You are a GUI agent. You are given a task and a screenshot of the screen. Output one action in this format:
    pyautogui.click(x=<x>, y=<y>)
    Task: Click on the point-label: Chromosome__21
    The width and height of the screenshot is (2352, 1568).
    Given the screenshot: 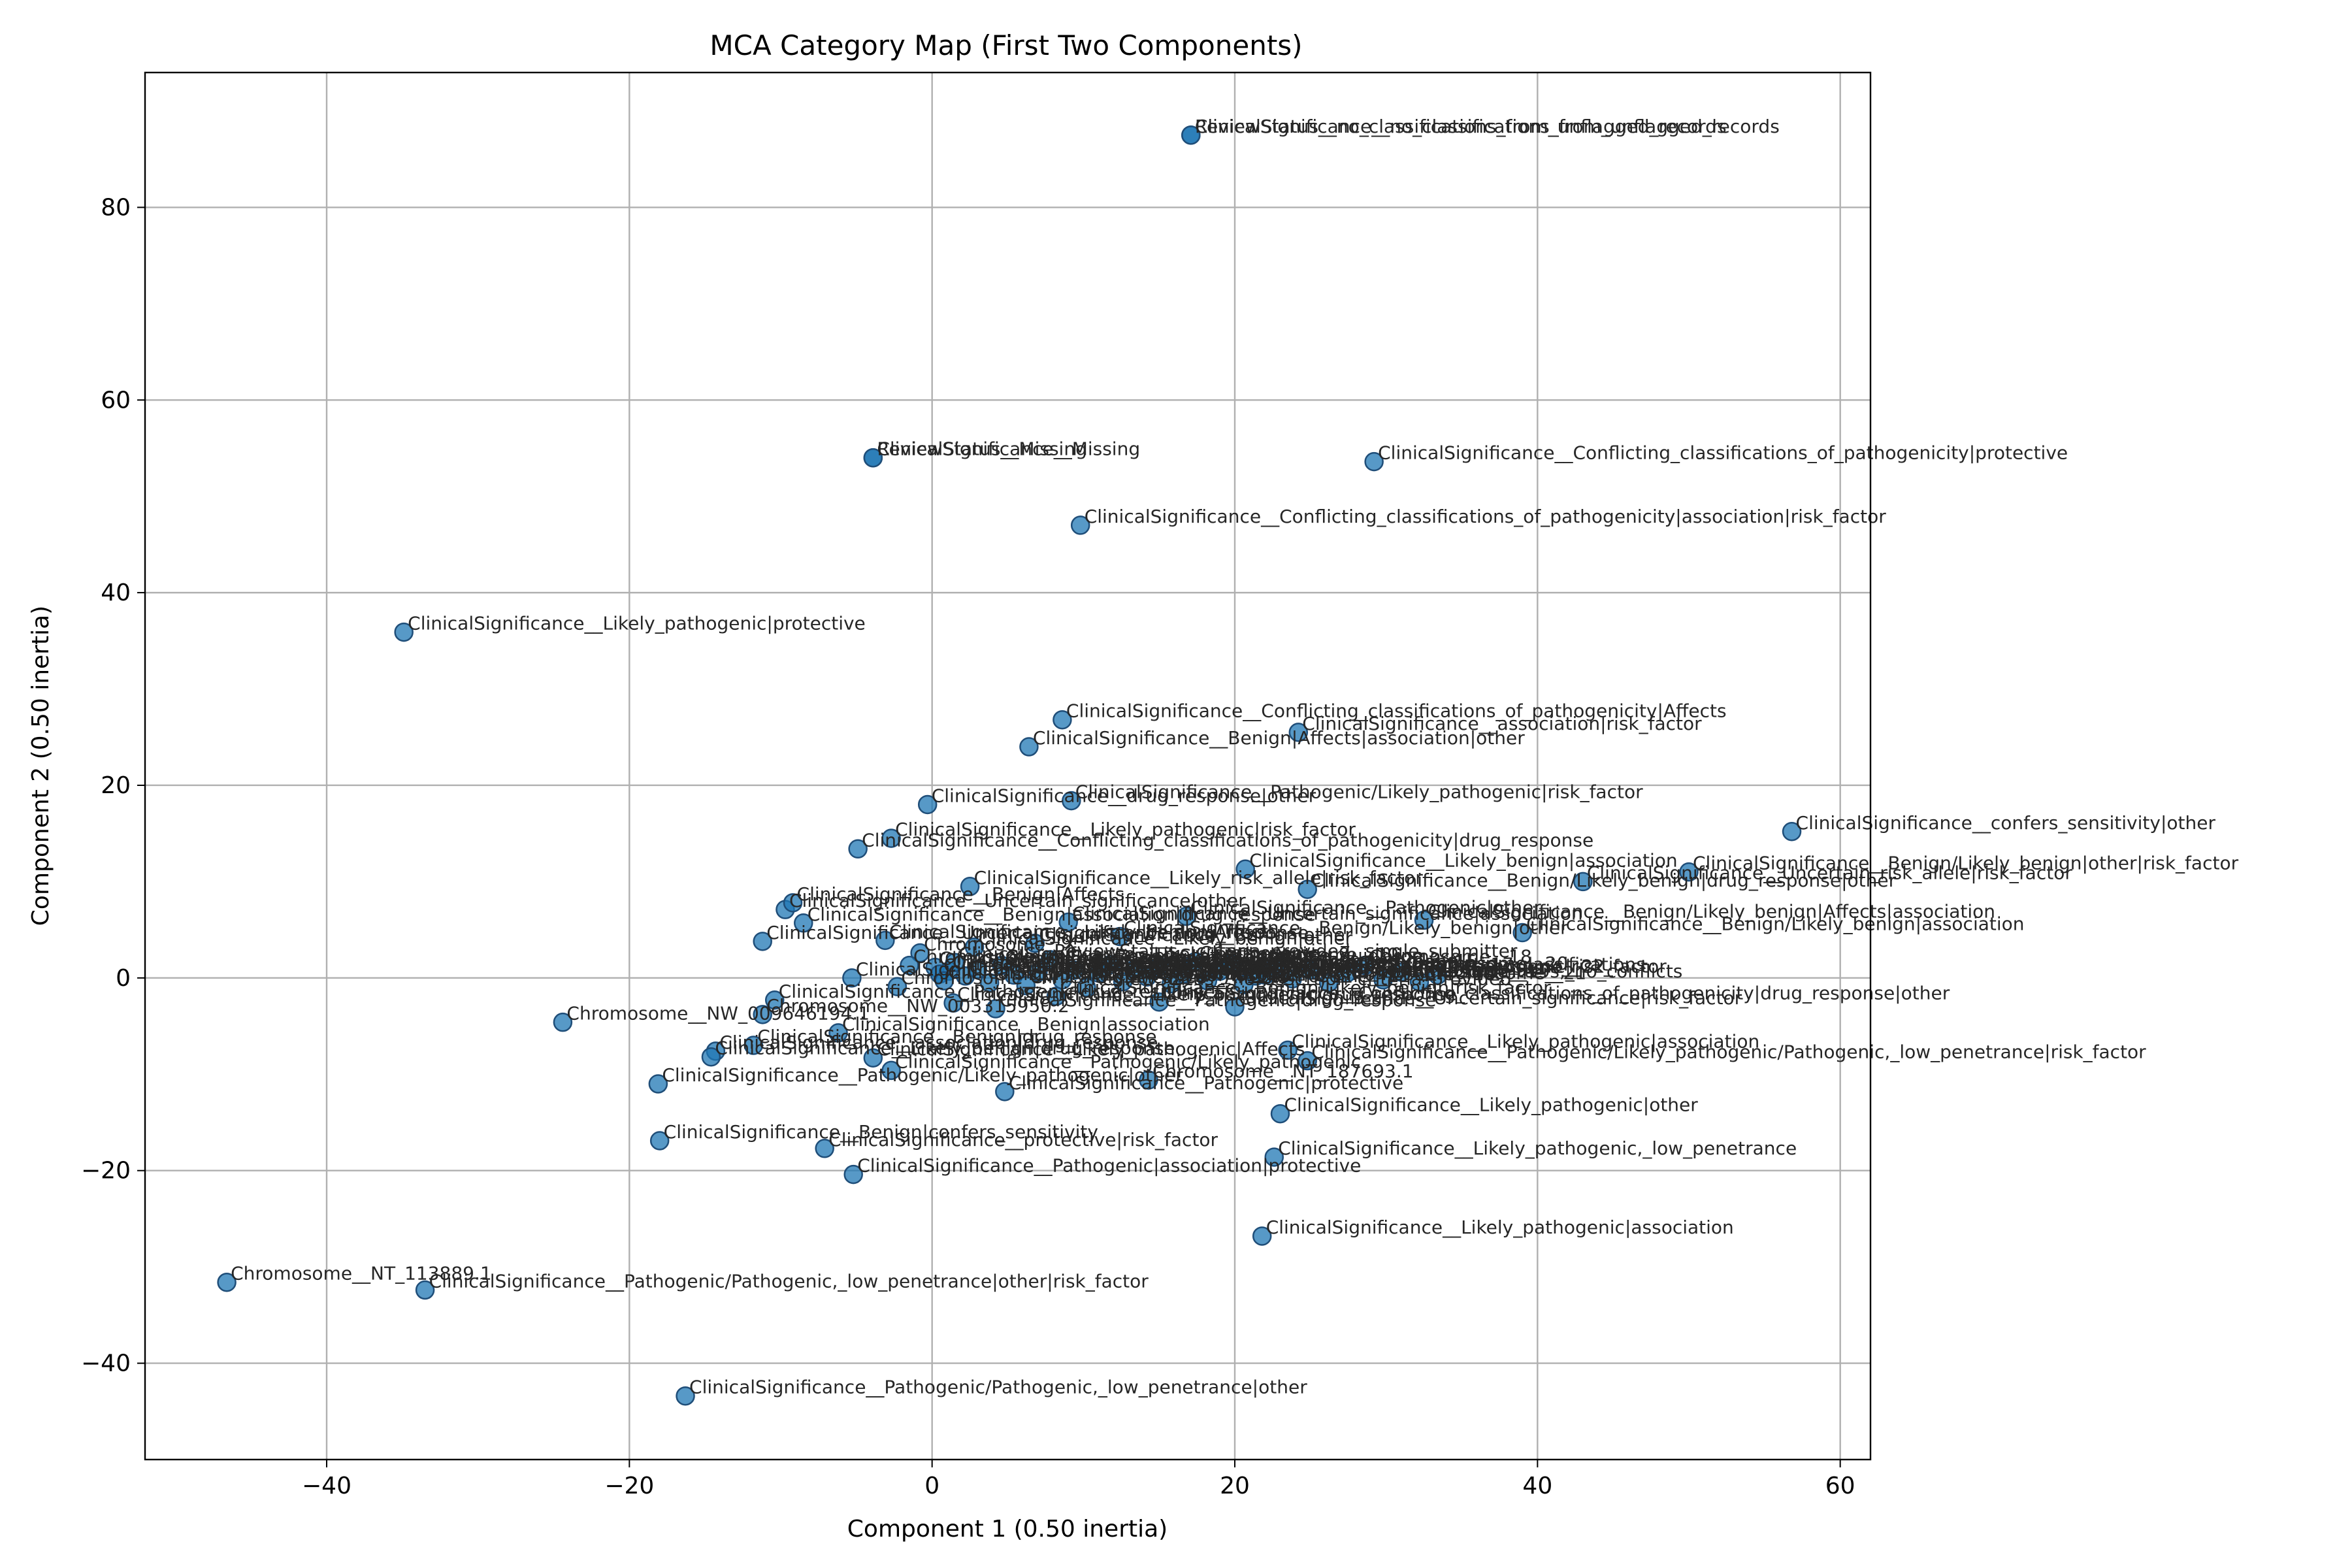 What is the action you would take?
    pyautogui.click(x=1505, y=973)
    